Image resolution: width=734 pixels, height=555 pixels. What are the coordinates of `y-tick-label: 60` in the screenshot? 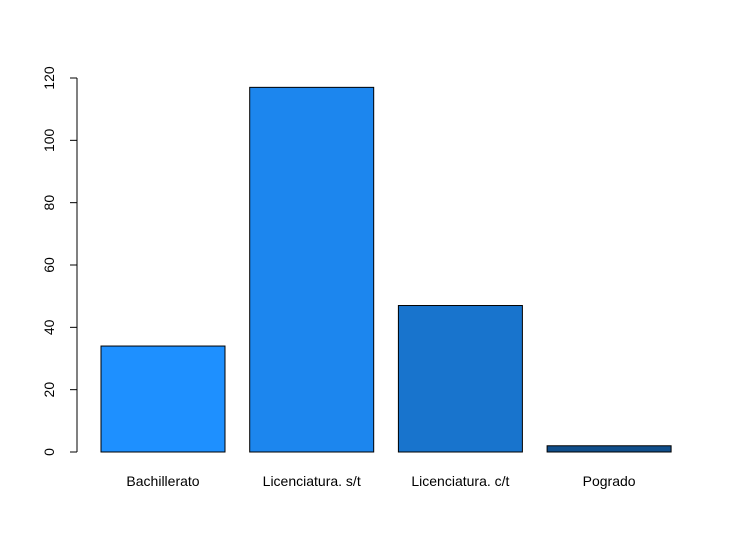 It's located at (49, 265).